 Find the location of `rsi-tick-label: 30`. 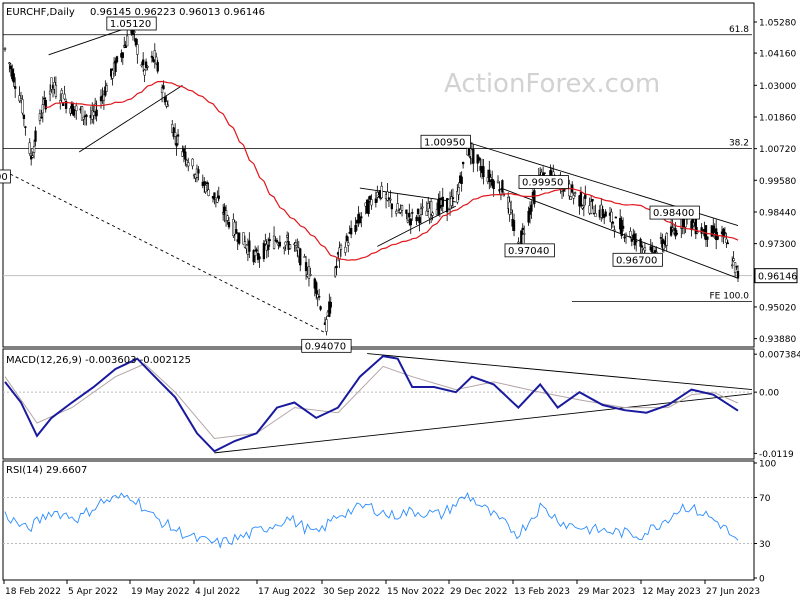

rsi-tick-label: 30 is located at coordinates (765, 545).